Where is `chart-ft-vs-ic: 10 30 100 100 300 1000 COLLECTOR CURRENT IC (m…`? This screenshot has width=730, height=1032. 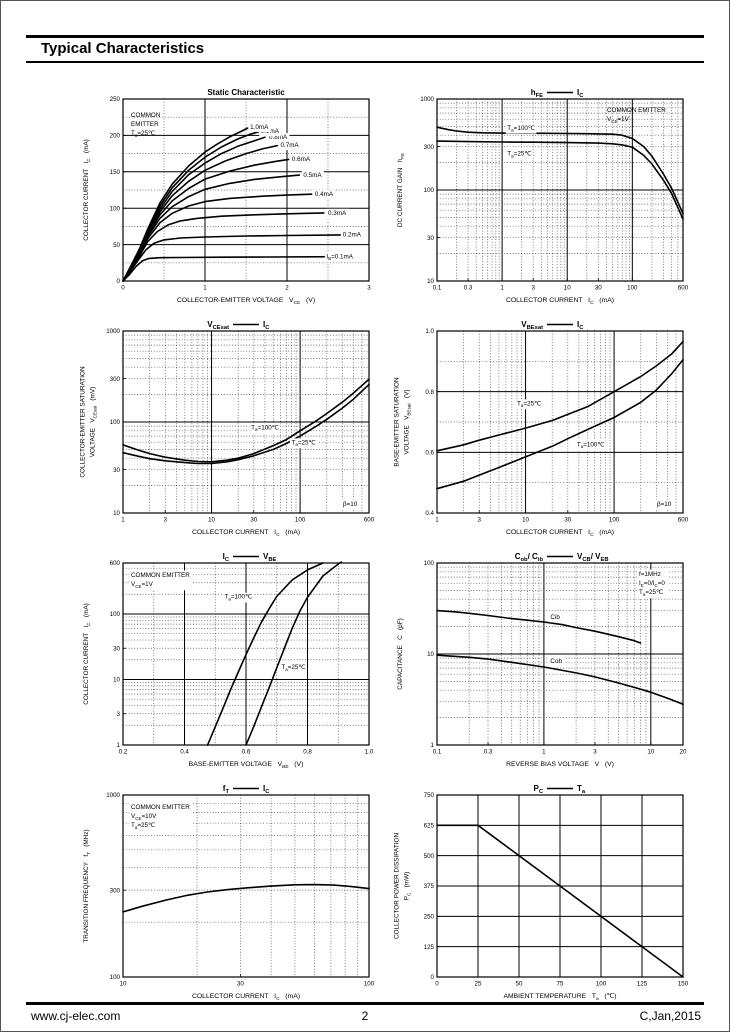 chart-ft-vs-ic: 10 30 100 100 300 1000 COLLECTOR CURRENT IC (m… is located at coordinates (227, 897).